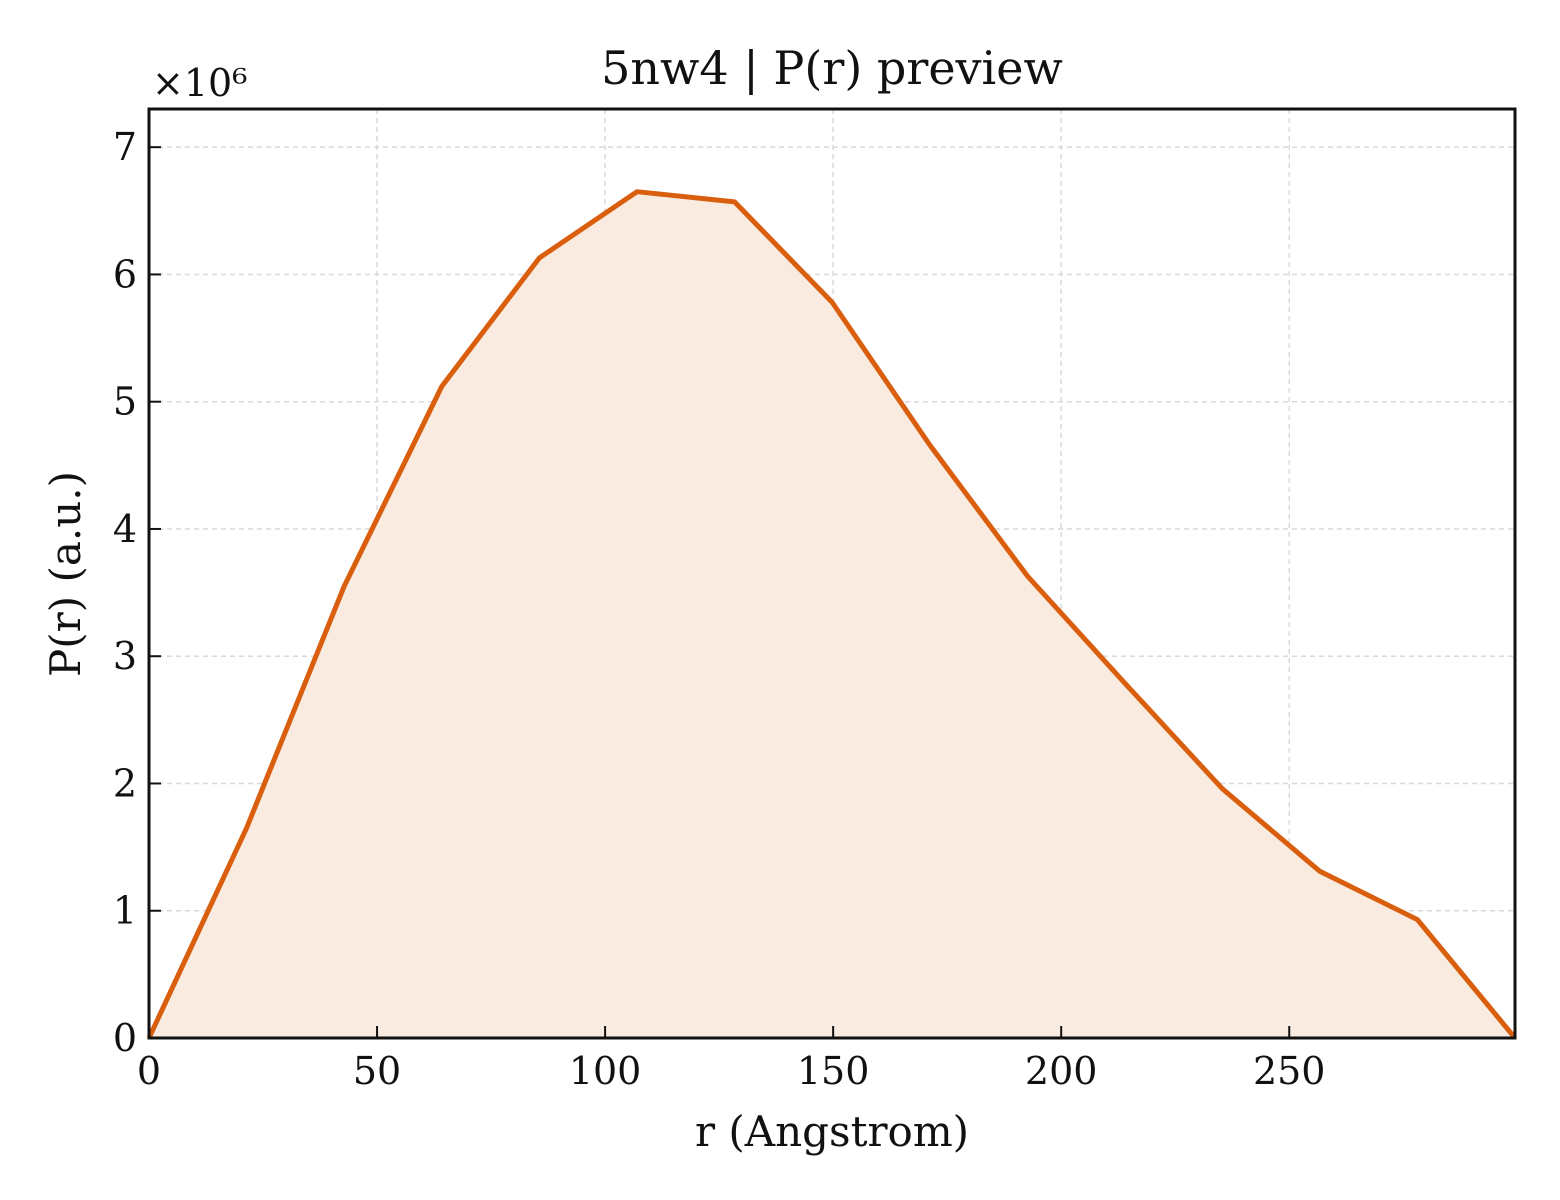  Describe the element at coordinates (833, 1071) in the screenshot. I see `x-tick-label: 150` at that location.